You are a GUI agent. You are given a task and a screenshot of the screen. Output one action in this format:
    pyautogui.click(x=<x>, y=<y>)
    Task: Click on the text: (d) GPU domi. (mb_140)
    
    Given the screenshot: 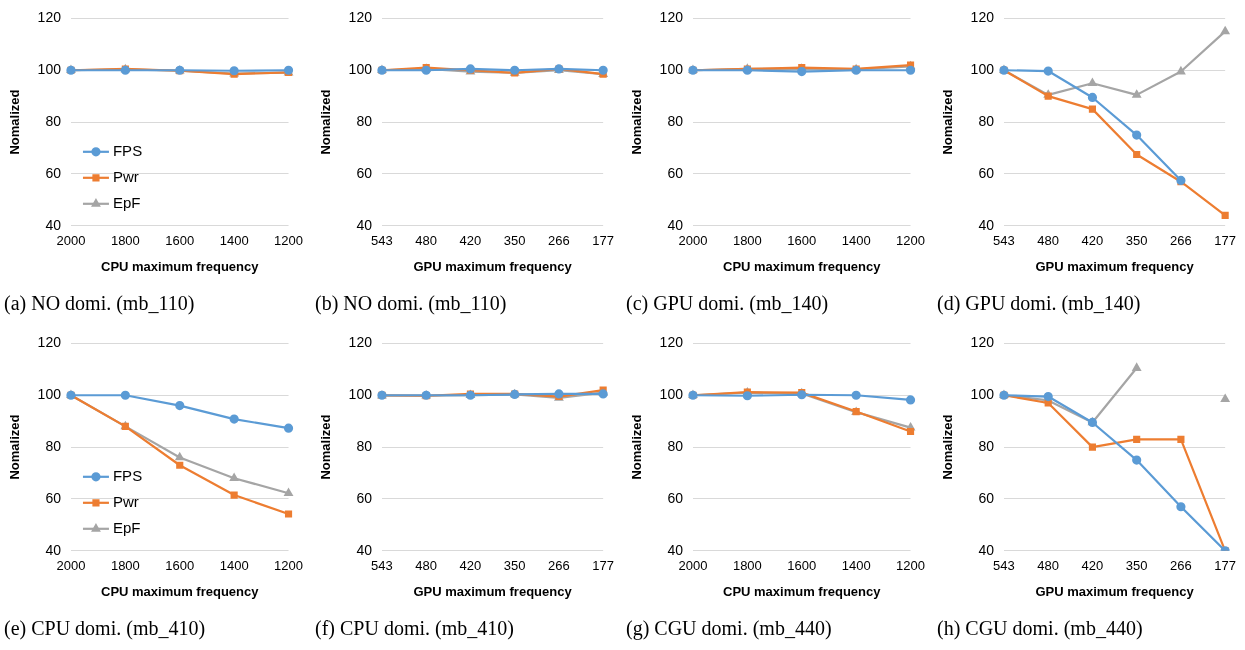 What is the action you would take?
    pyautogui.click(x=1039, y=304)
    